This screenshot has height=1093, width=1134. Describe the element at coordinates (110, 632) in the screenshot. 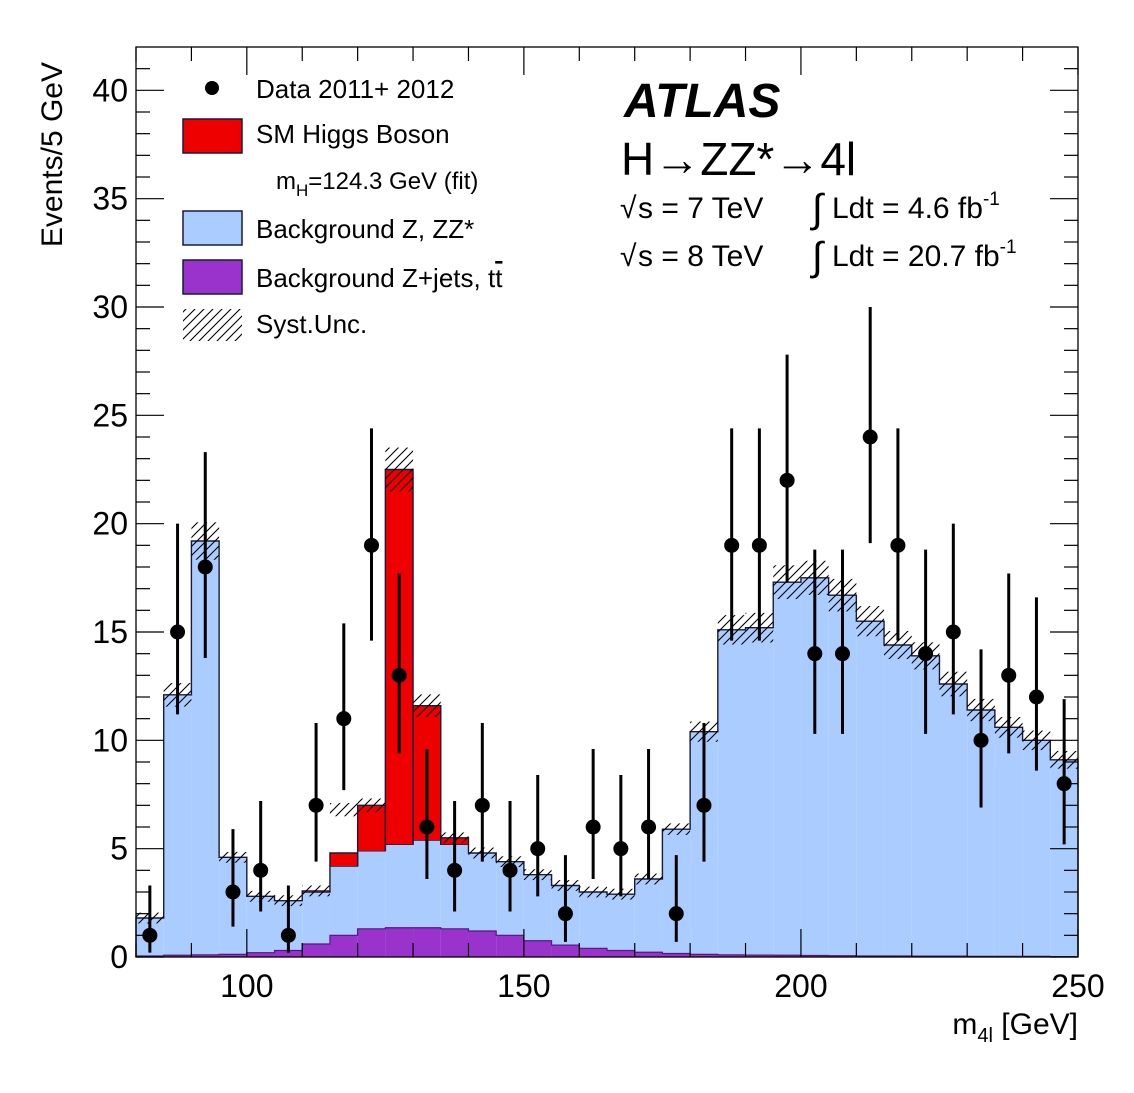

I see `y-tick-label: 15` at that location.